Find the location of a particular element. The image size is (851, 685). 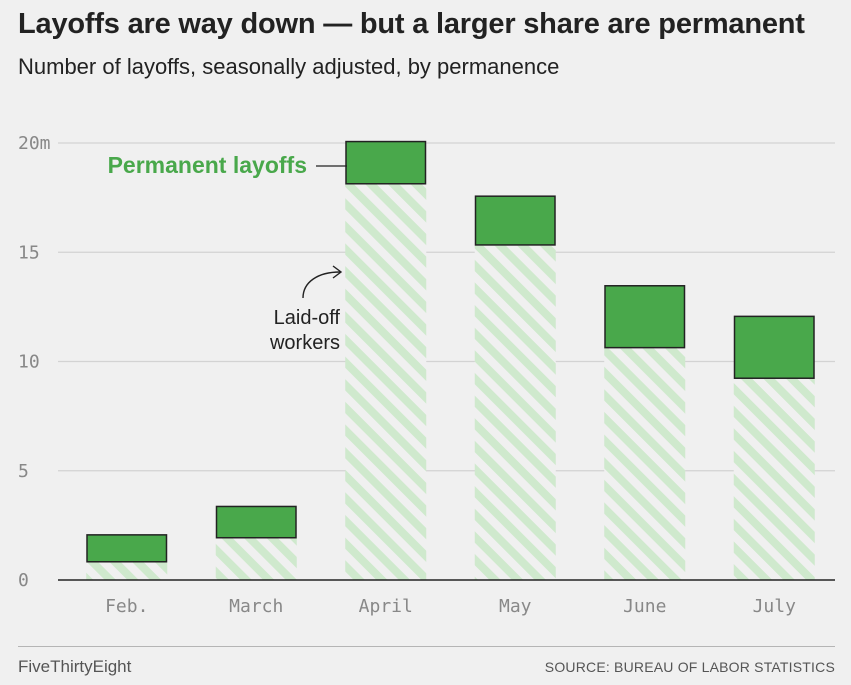

x-tick-label: March is located at coordinates (256, 606).